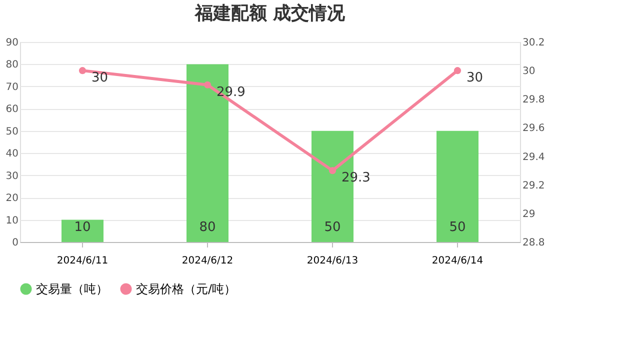  I want to click on y2-tick-label: 29.6, so click(533, 128).